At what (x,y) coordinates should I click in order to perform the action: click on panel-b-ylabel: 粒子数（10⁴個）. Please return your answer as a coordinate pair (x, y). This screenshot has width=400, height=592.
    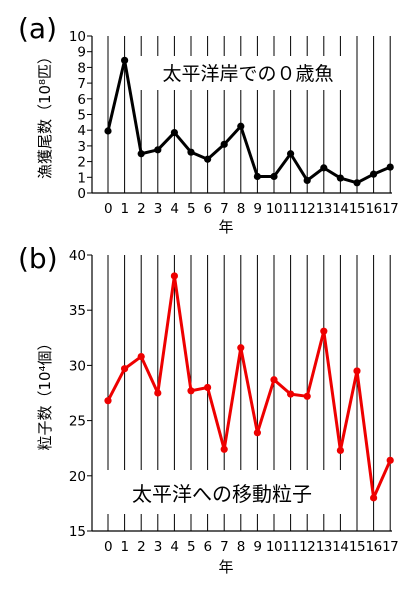
    Looking at the image, I should click on (45, 392).